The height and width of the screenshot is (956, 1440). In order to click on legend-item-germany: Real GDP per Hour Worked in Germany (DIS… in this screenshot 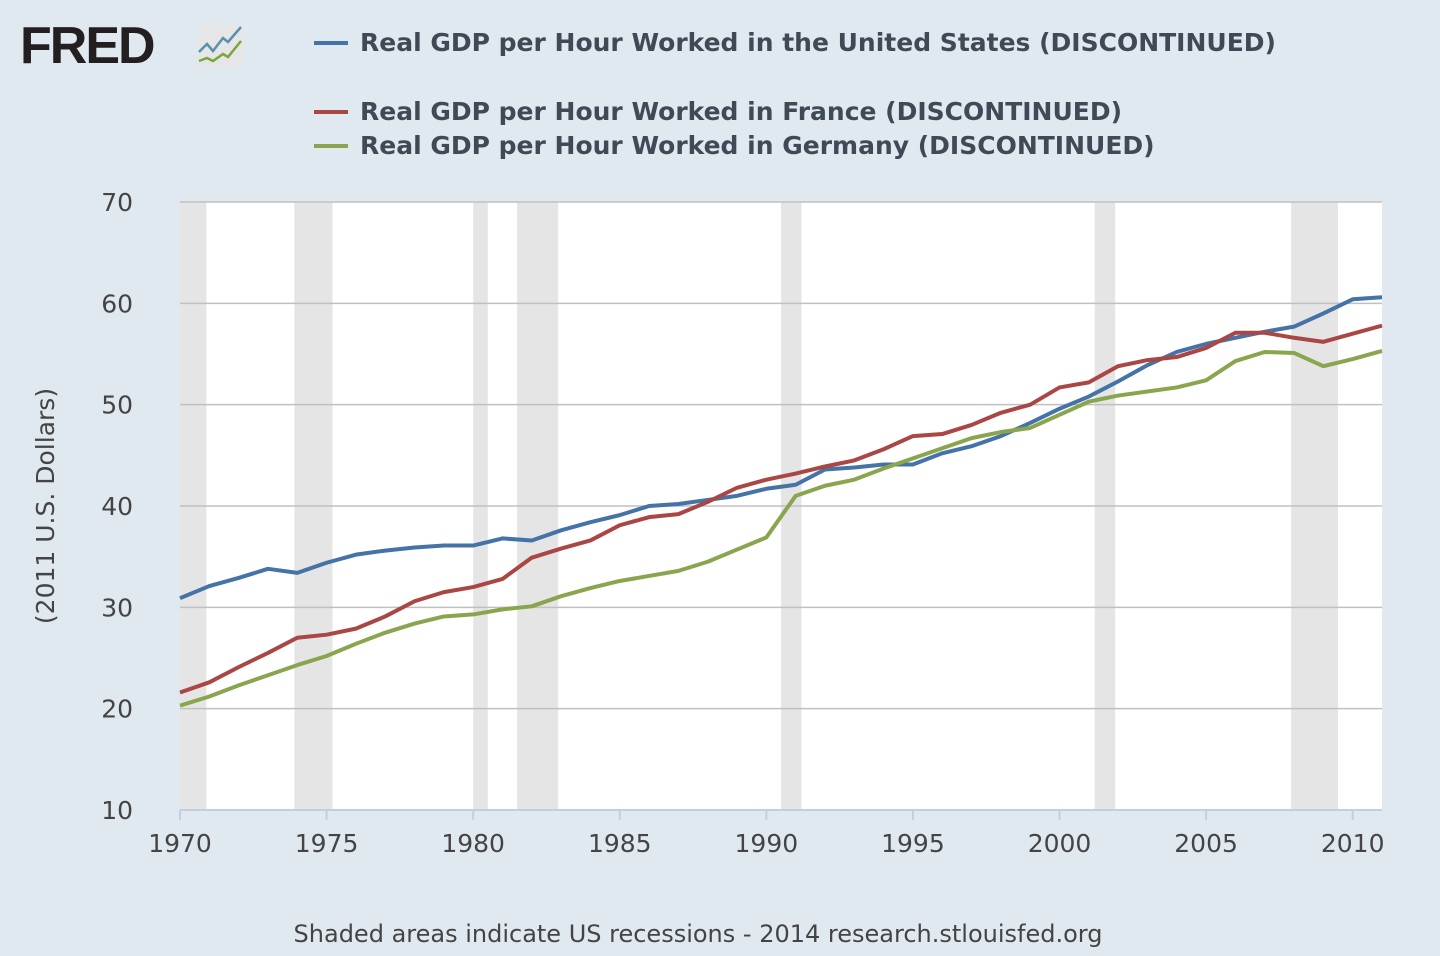, I will do `click(734, 145)`.